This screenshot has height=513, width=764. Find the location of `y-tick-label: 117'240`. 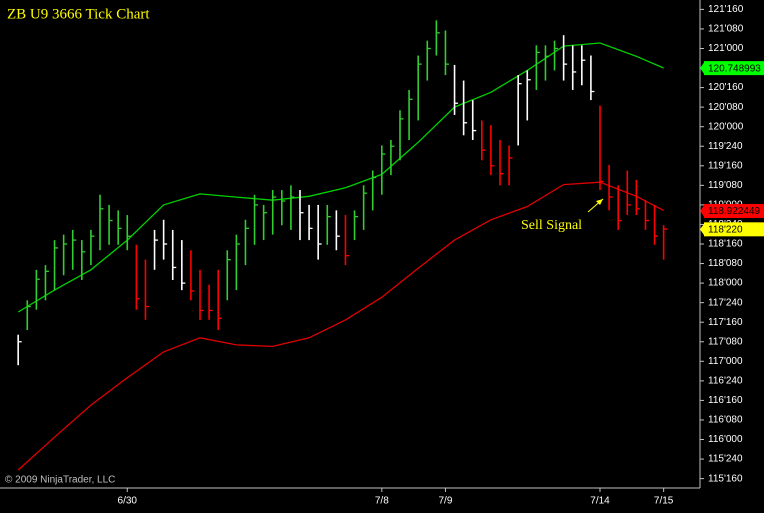

y-tick-label: 117'240 is located at coordinates (725, 302).